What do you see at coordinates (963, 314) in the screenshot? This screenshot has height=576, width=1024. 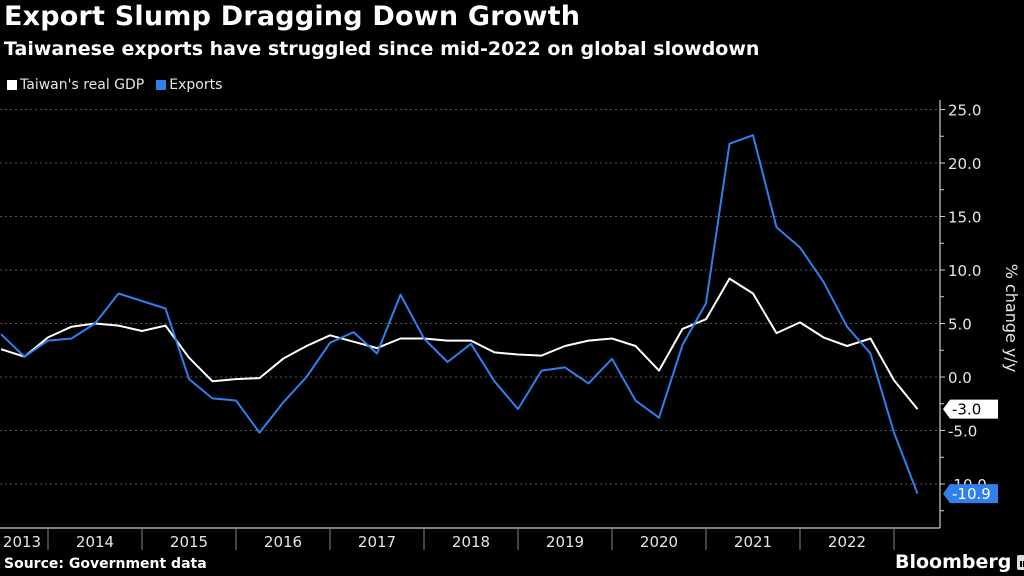 I see `y-axis: 25.020.015.010.05.00.0-5.0-10.0` at bounding box center [963, 314].